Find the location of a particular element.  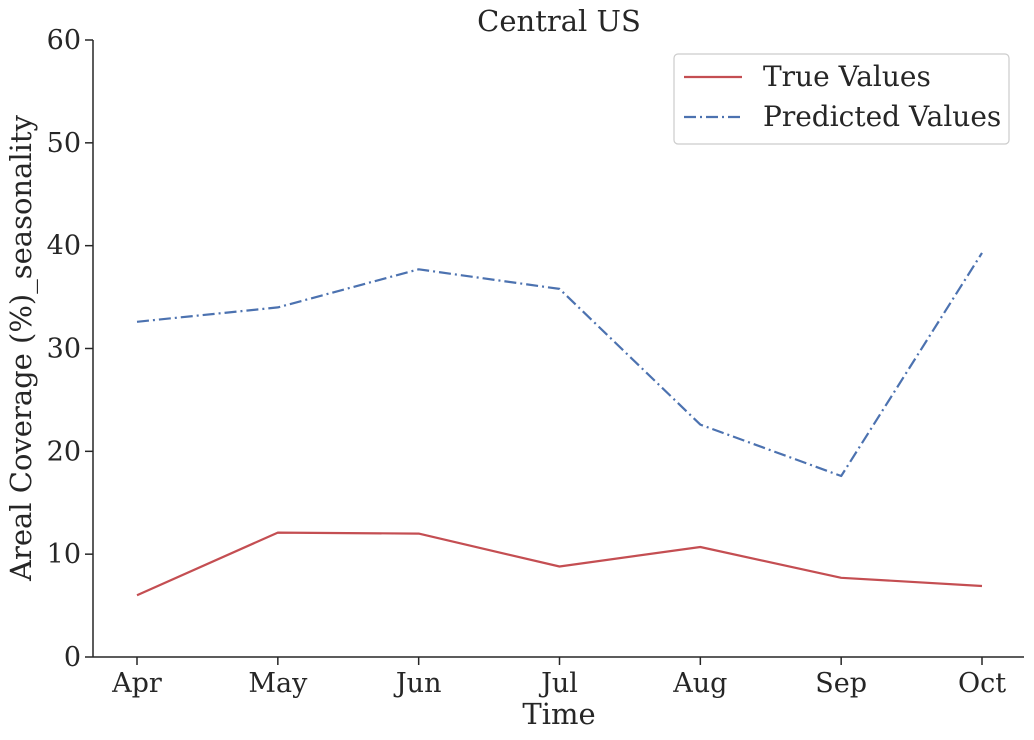

x-axis-ticks: Apr May Jun Jul Aug Sep Oct is located at coordinates (558, 678).